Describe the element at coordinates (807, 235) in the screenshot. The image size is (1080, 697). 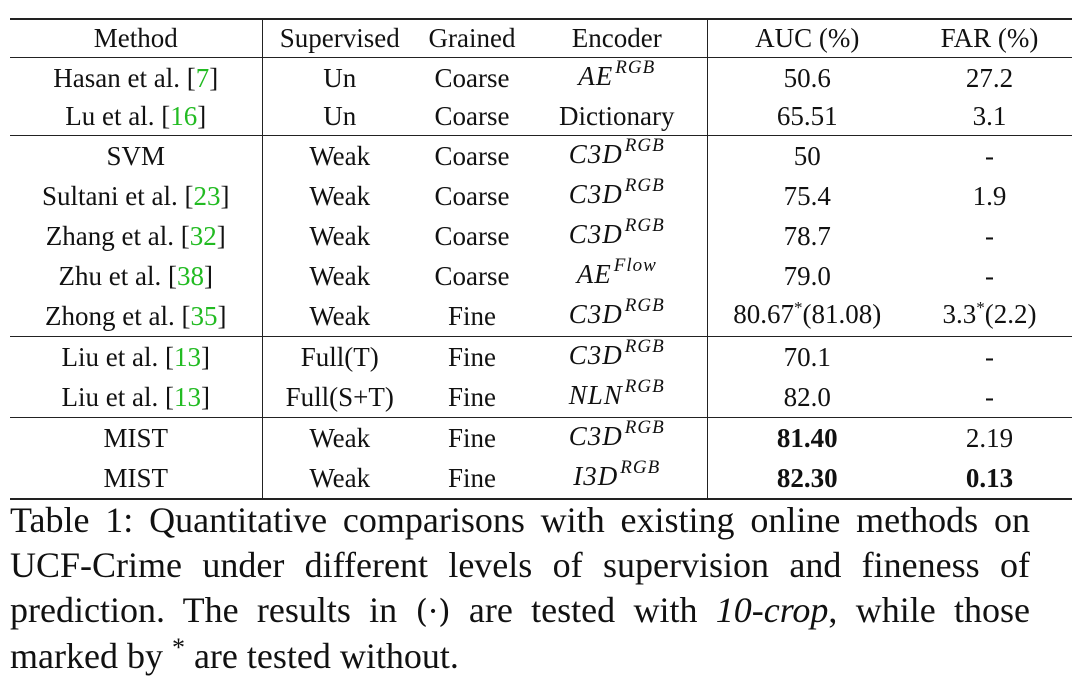
I see `auc-cell: 78.7` at that location.